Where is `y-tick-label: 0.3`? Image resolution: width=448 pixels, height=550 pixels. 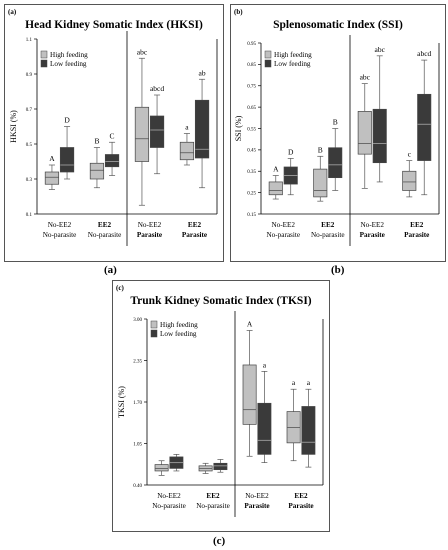
y-tick-label: 0.3 is located at coordinates (29, 180).